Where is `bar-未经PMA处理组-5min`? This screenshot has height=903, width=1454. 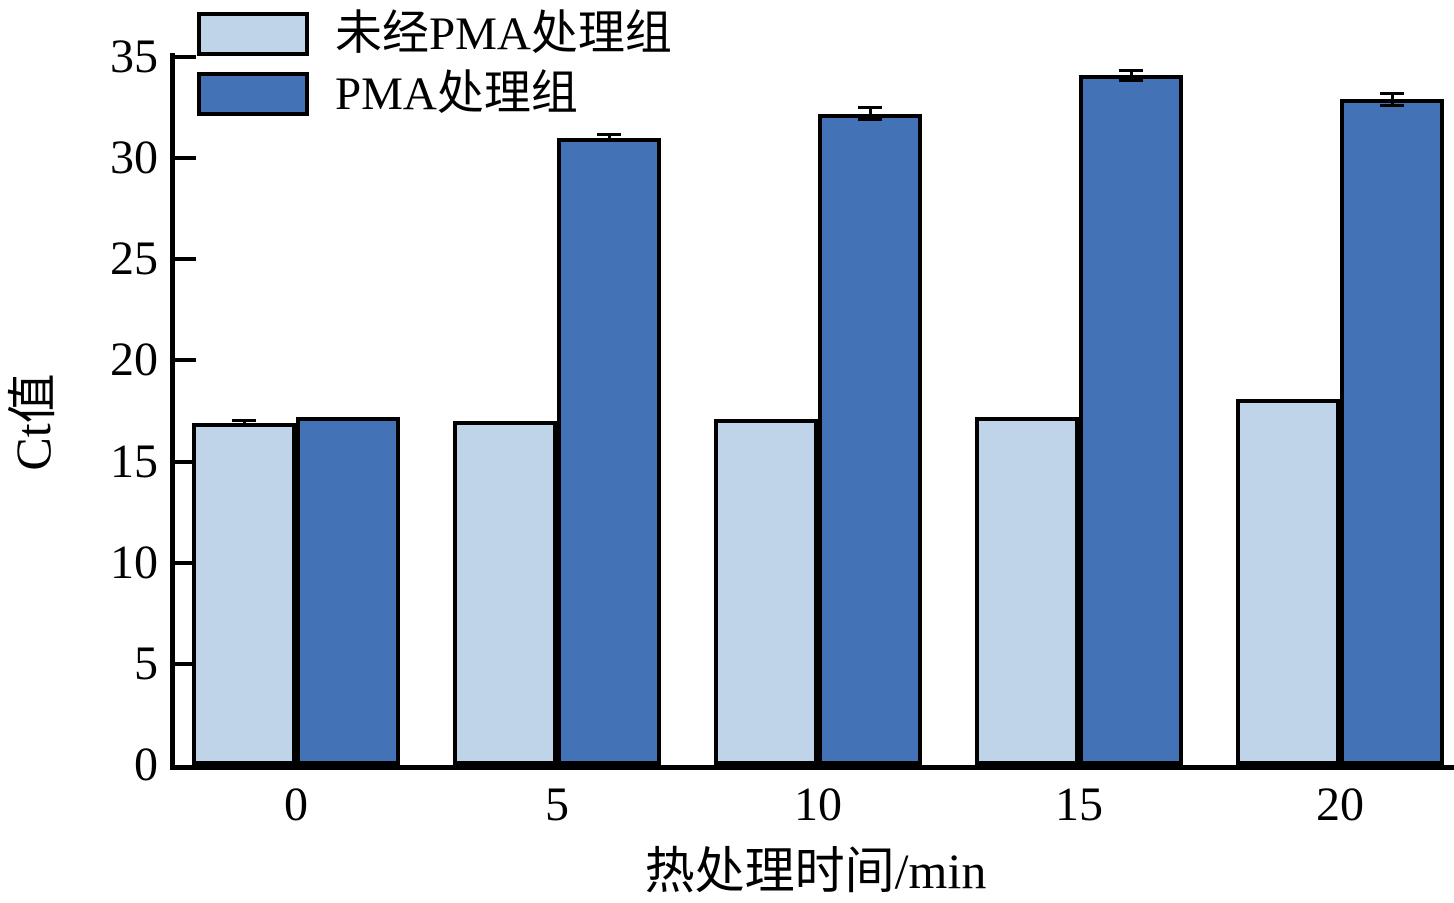
bar-未经PMA处理组-5min is located at coordinates (505, 593).